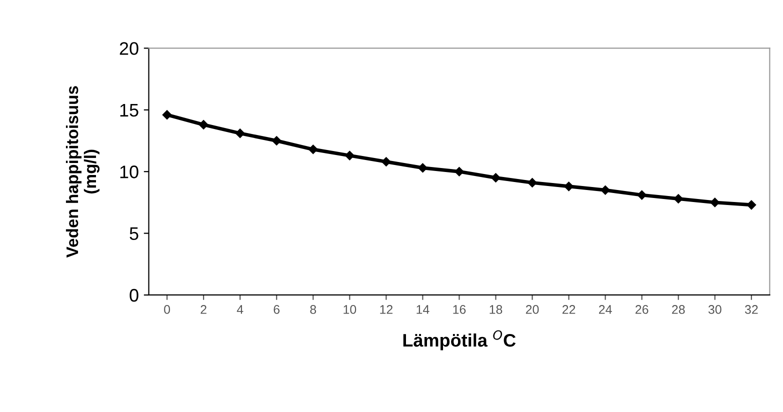 The image size is (783, 412). Describe the element at coordinates (134, 233) in the screenshot. I see `y-tick-label: 5` at that location.